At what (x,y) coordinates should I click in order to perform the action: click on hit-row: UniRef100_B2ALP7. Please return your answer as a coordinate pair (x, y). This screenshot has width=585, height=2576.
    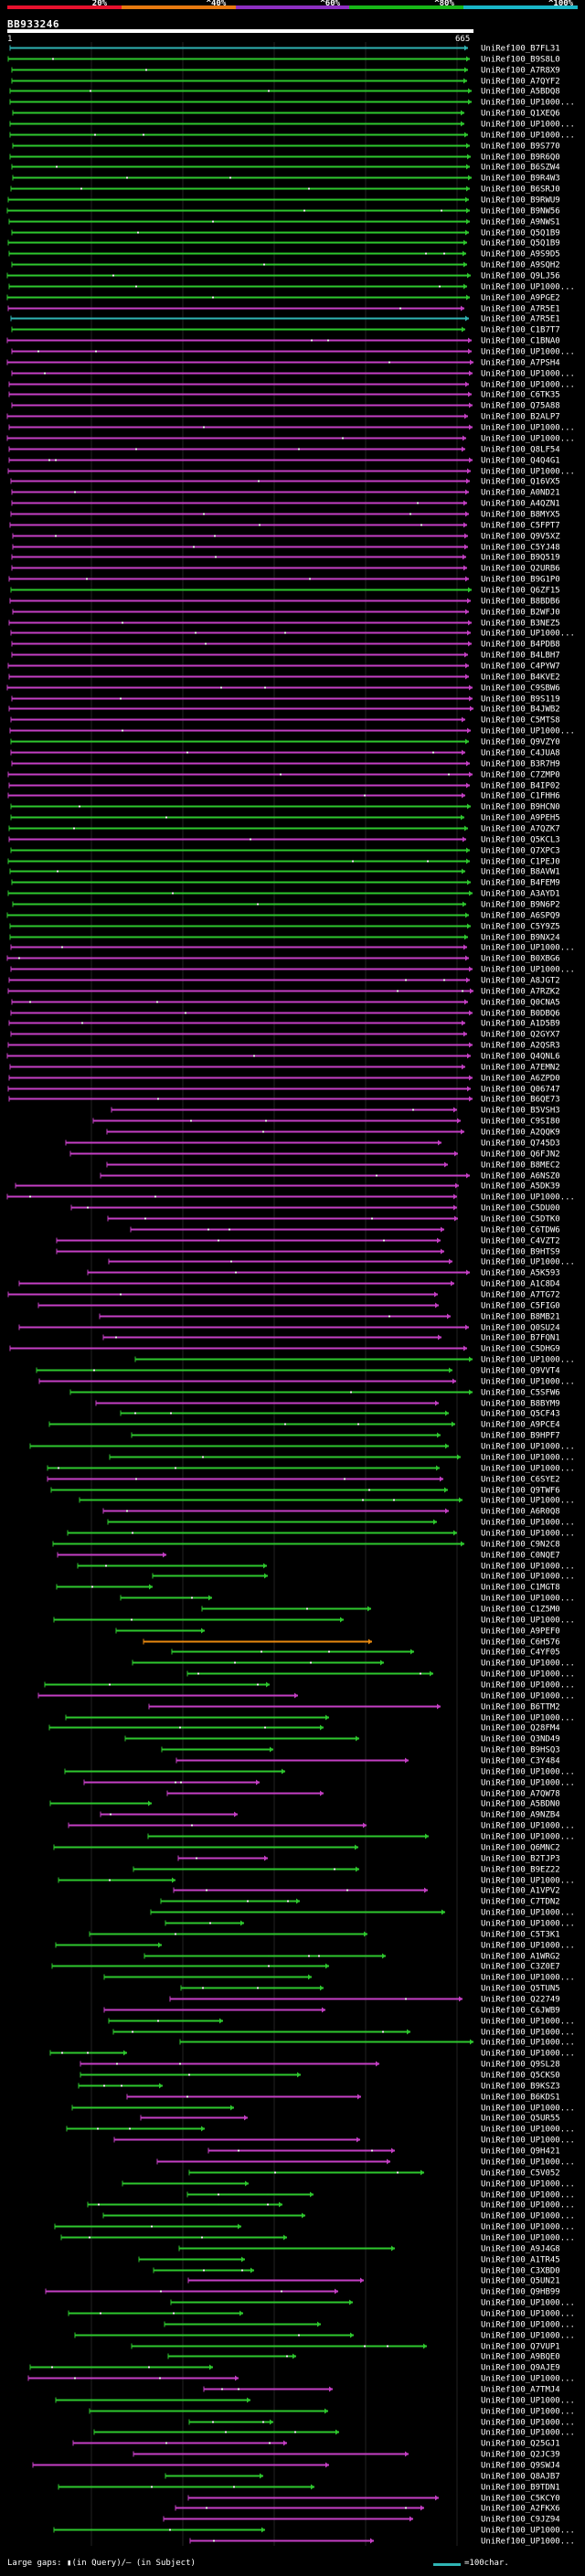
    Looking at the image, I should click on (283, 417).